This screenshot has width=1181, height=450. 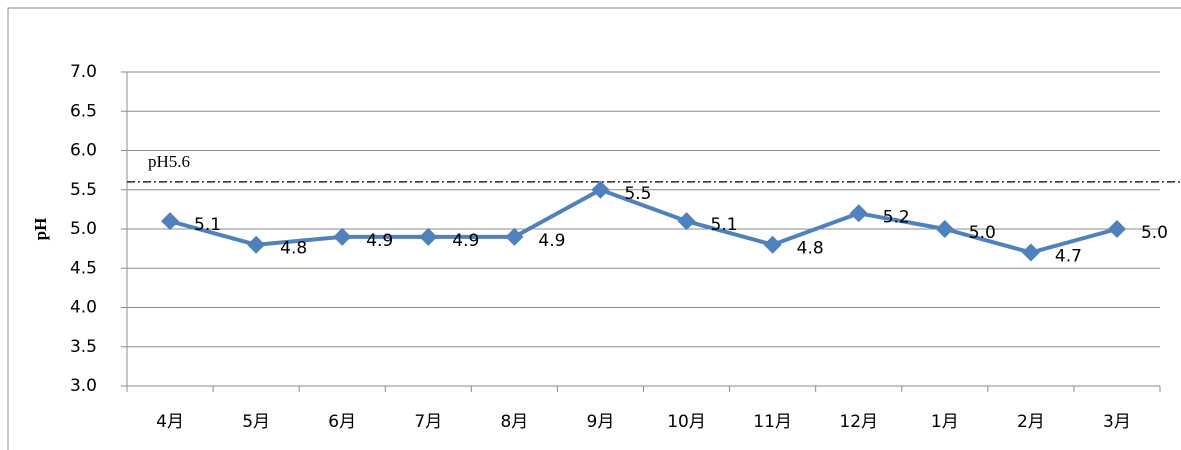 What do you see at coordinates (342, 422) in the screenshot?
I see `x-tick-label: 6月` at bounding box center [342, 422].